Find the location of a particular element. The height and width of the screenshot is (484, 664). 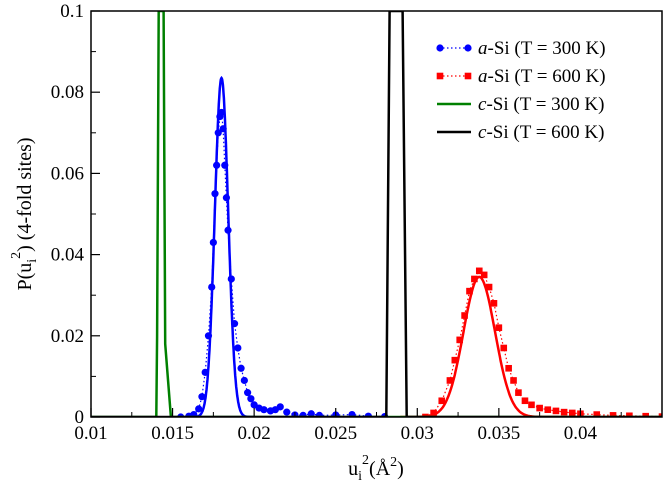

x-tick-label: 0.015 is located at coordinates (172, 433).